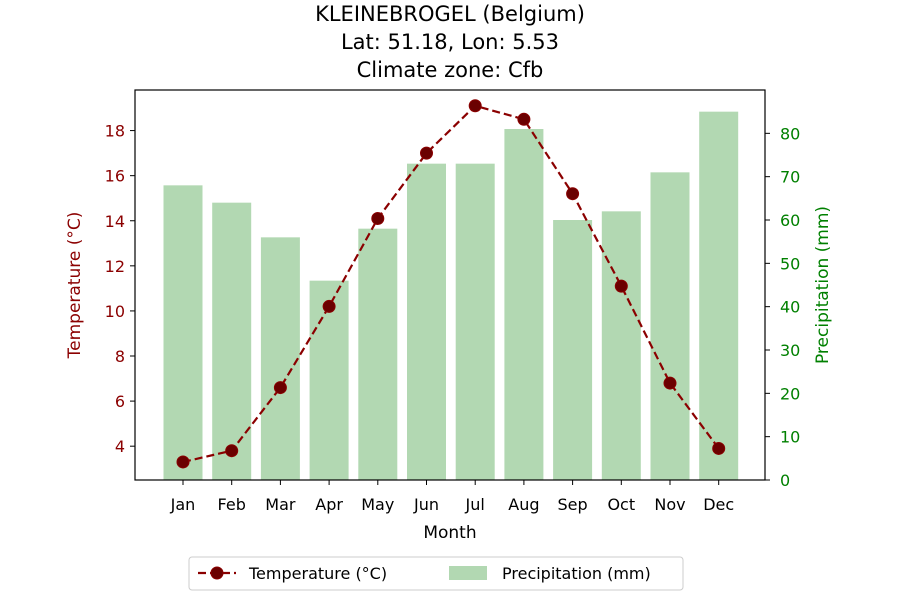  I want to click on temperature-point-apr, so click(329, 306).